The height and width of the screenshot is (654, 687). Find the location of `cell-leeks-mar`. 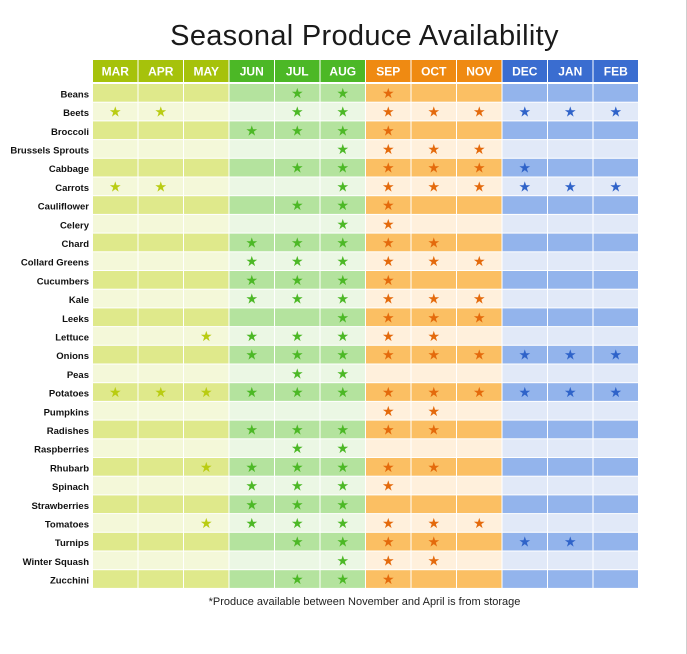

cell-leeks-mar is located at coordinates (115, 317).